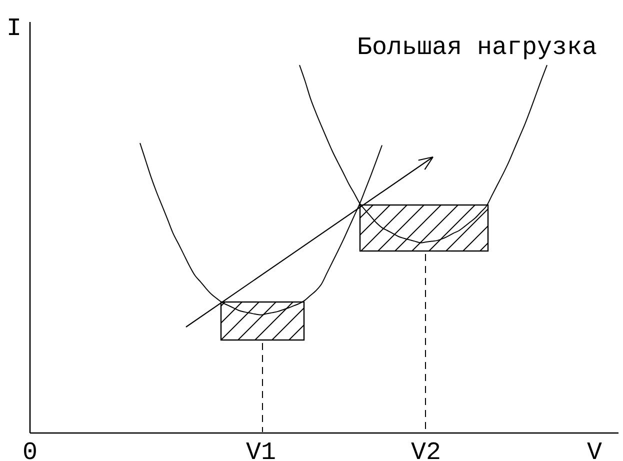 The height and width of the screenshot is (461, 623). I want to click on y-axis-title: I, so click(14, 28).